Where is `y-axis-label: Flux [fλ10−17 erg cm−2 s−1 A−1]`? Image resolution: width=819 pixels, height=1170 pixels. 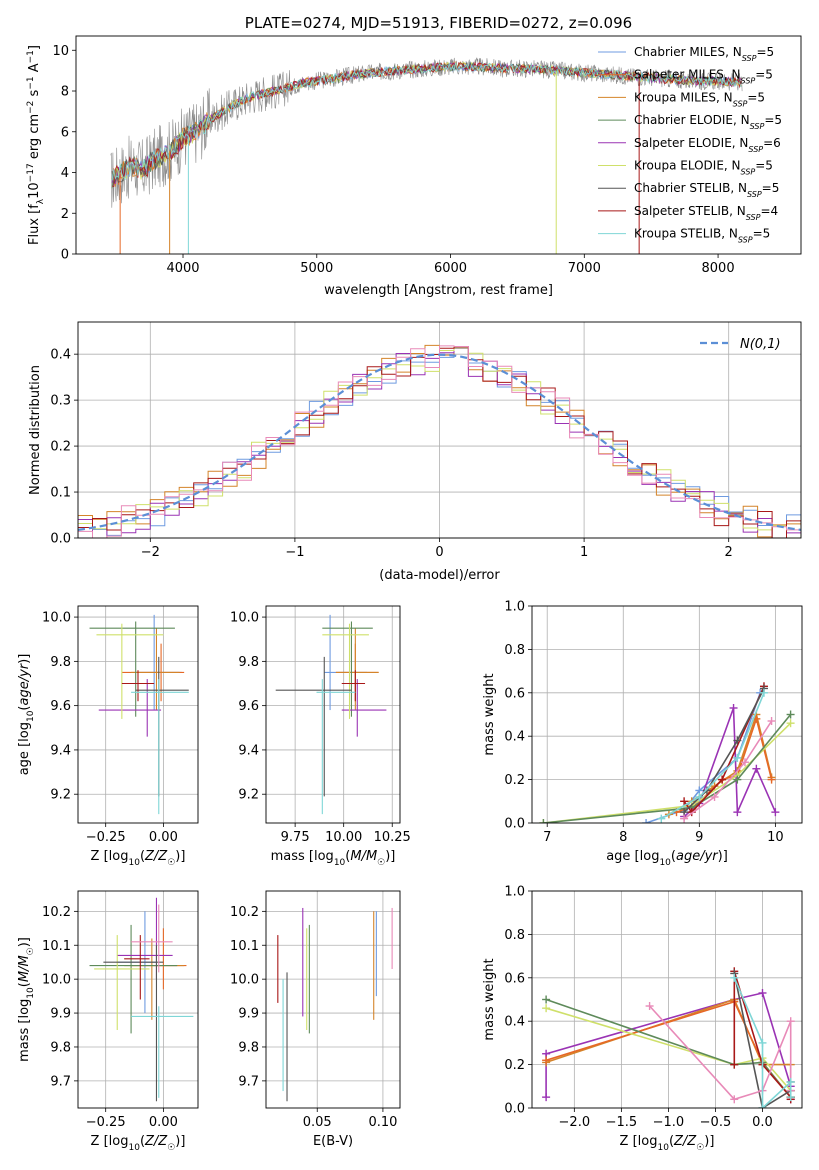 y-axis-label: Flux [fλ10−17 erg cm−2 s−1 A−1] is located at coordinates (36, 145).